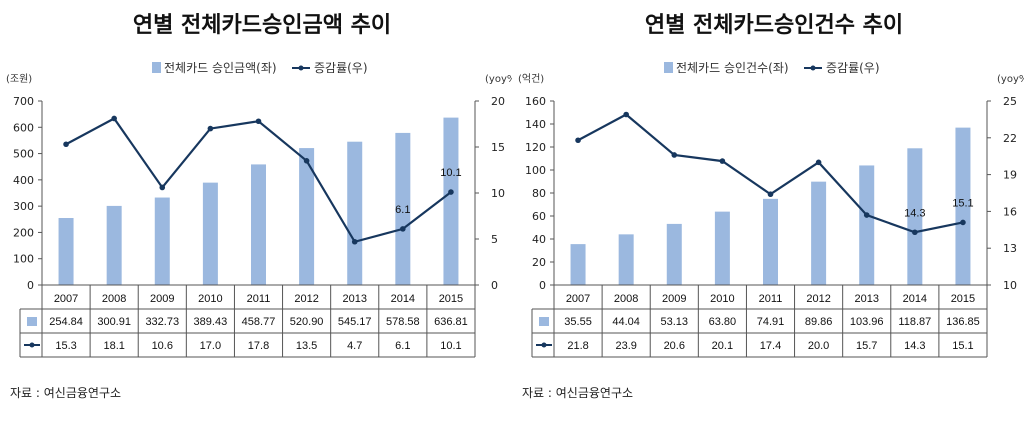 This screenshot has height=426, width=1024. I want to click on x-tick-label: 2007, so click(66, 299).